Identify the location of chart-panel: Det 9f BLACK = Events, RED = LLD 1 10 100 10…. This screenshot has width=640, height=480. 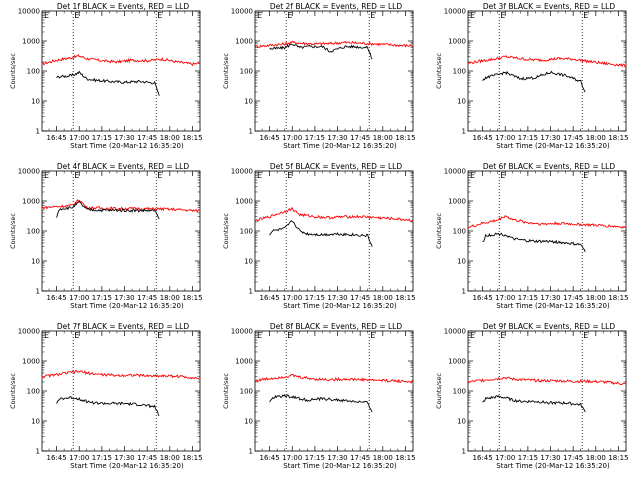
(532, 396).